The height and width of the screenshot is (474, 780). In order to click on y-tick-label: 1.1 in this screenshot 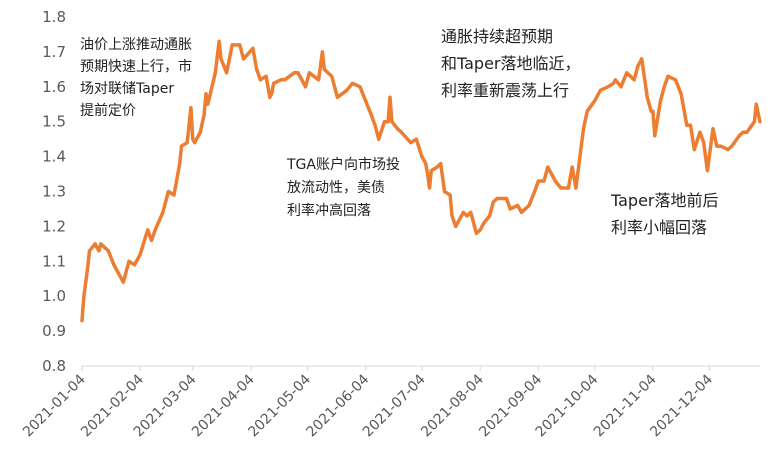, I will do `click(54, 261)`.